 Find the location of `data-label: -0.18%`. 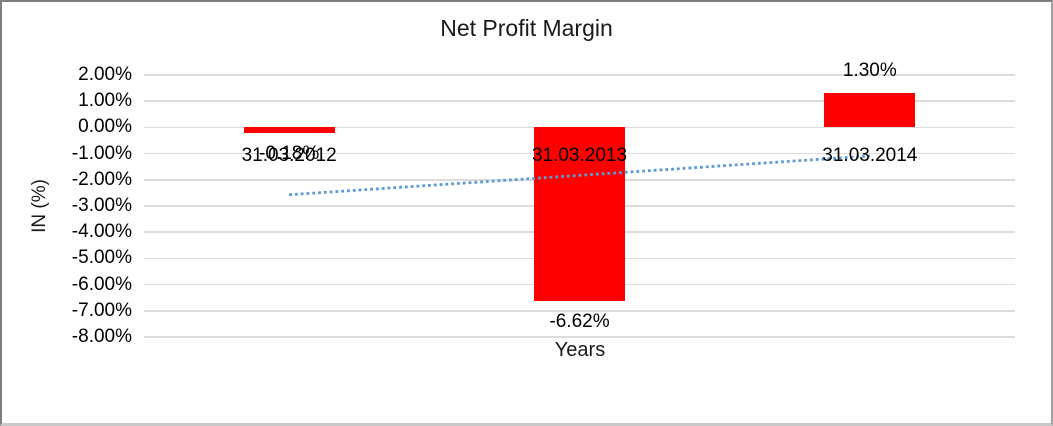

data-label: -0.18% is located at coordinates (289, 154).